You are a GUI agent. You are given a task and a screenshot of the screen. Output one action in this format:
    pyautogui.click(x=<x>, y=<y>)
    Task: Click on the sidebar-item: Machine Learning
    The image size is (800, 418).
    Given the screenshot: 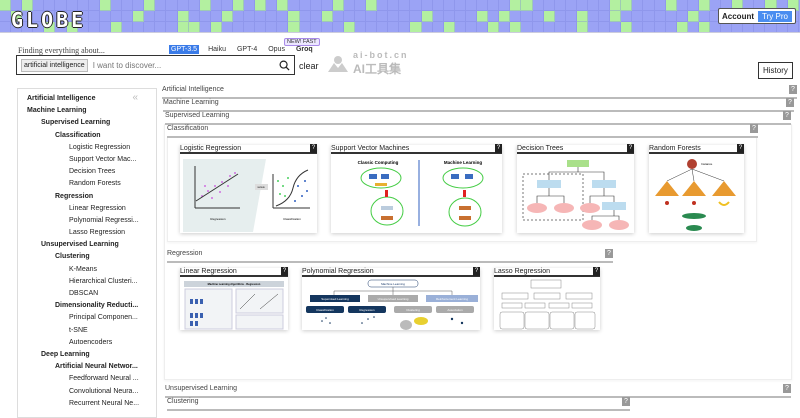 What is the action you would take?
    pyautogui.click(x=57, y=111)
    